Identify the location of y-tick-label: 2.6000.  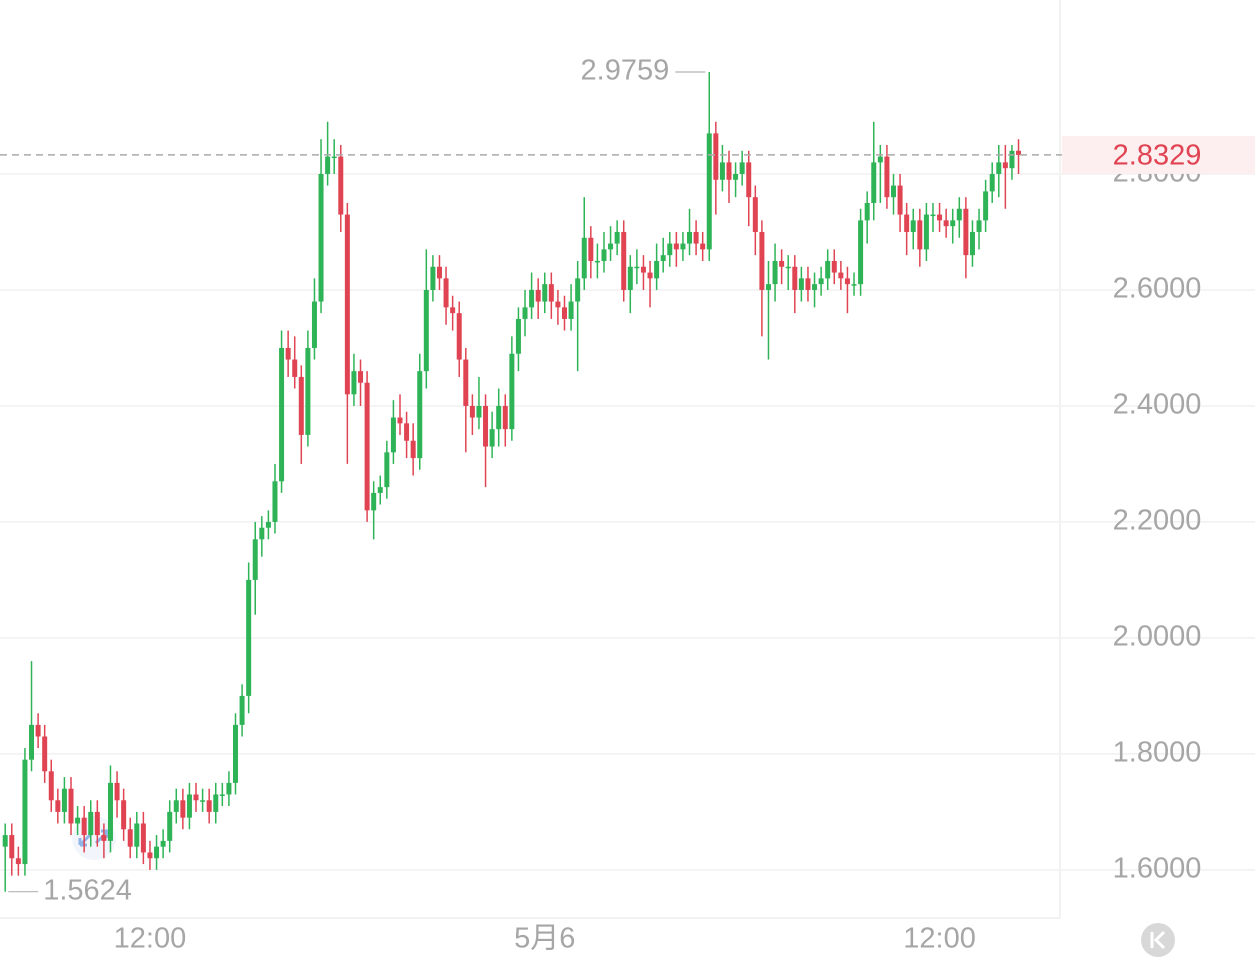
(1157, 289).